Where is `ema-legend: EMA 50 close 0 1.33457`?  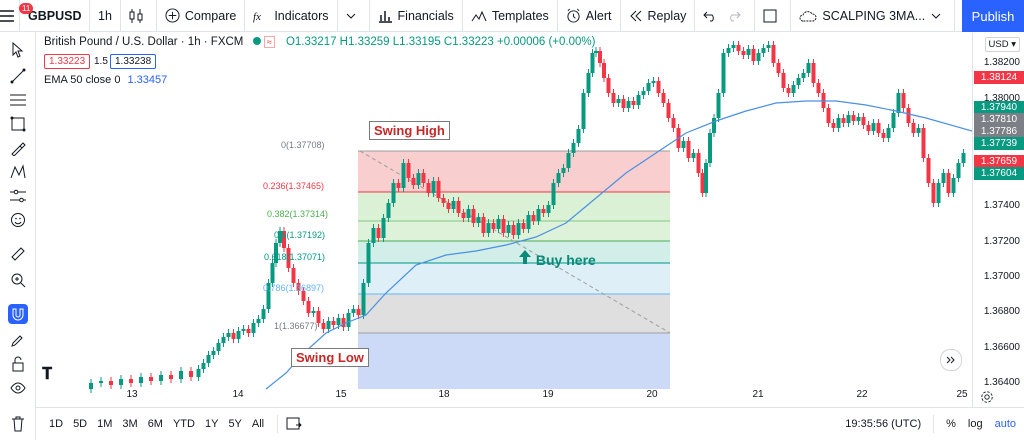
ema-legend: EMA 50 close 0 1.33457 is located at coordinates (105, 80).